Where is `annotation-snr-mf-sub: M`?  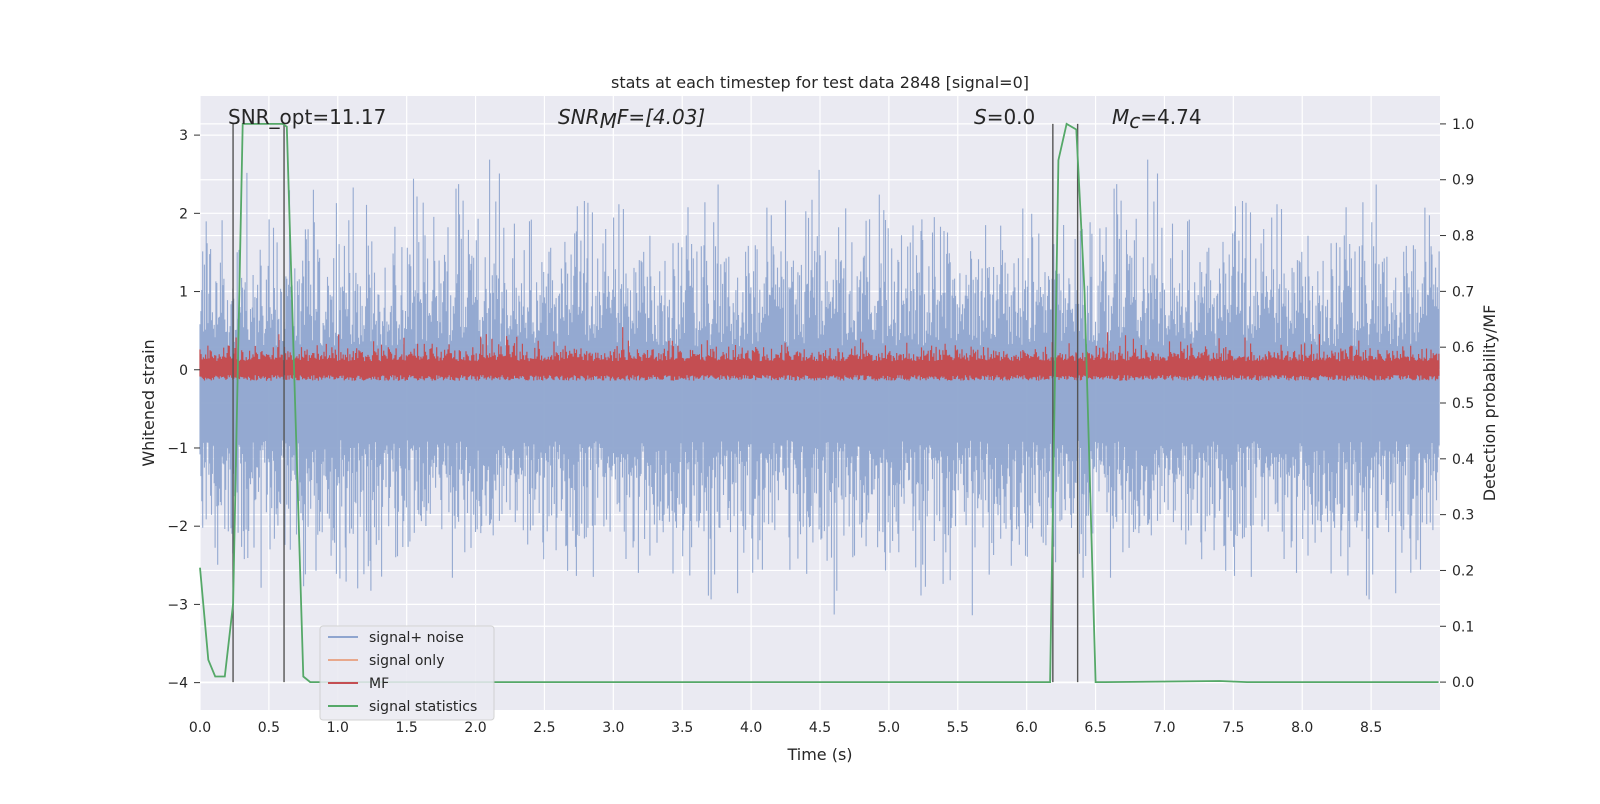 annotation-snr-mf-sub: M is located at coordinates (608, 121).